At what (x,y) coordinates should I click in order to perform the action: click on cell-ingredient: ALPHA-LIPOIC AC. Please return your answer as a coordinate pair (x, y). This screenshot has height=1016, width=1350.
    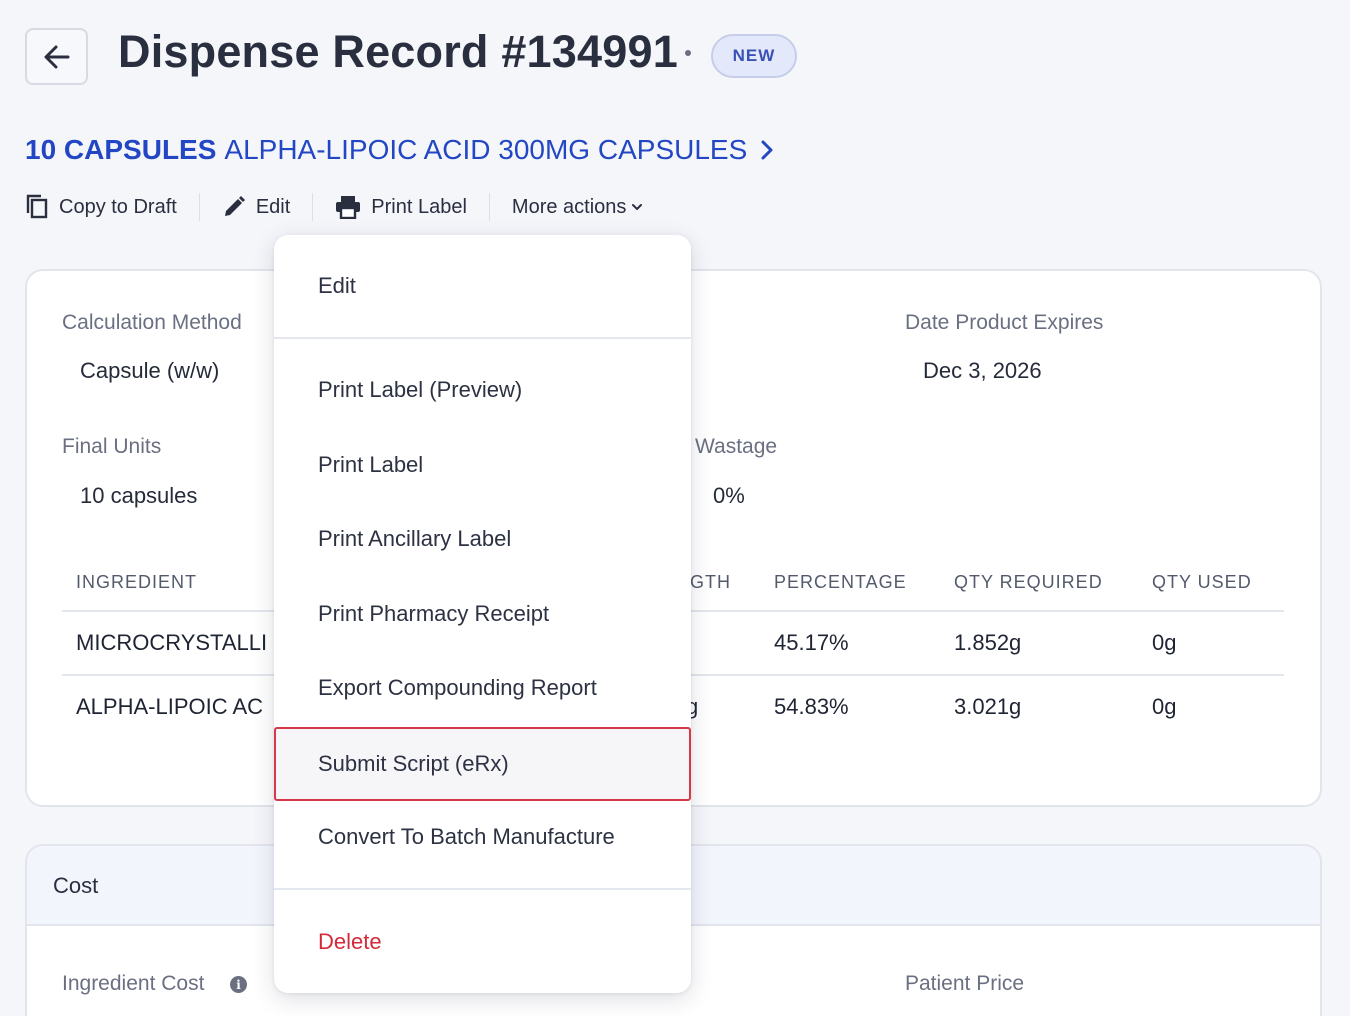
    Looking at the image, I should click on (170, 706).